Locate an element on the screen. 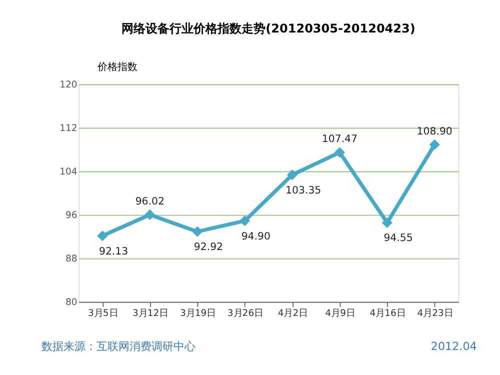 The height and width of the screenshot is (375, 500). text: 2012.04 is located at coordinates (453, 346).